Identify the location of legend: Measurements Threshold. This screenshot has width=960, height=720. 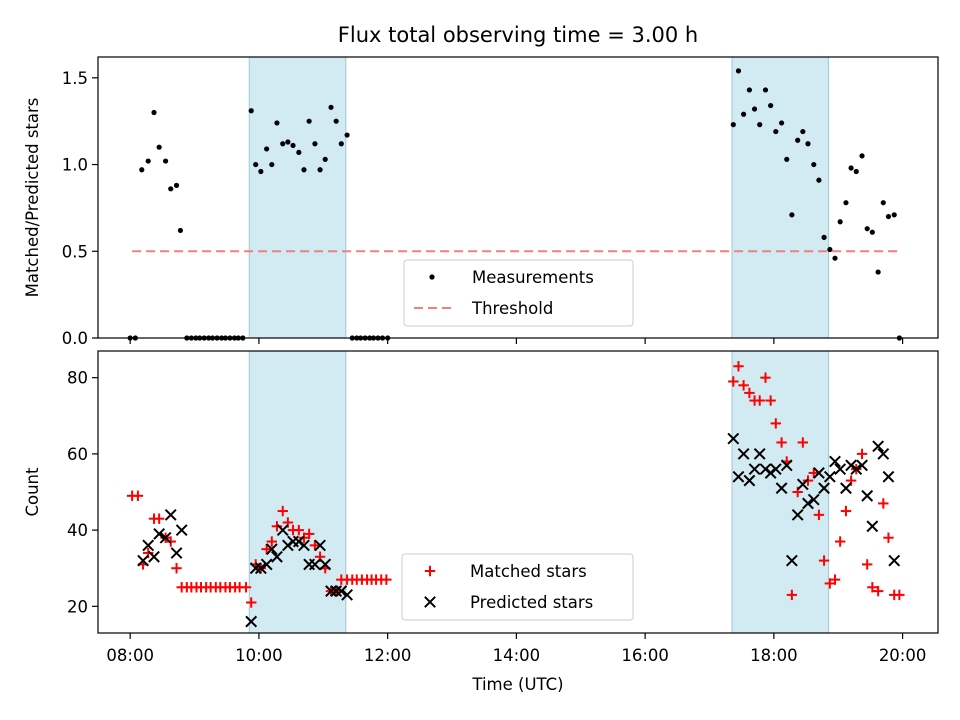
(518, 293).